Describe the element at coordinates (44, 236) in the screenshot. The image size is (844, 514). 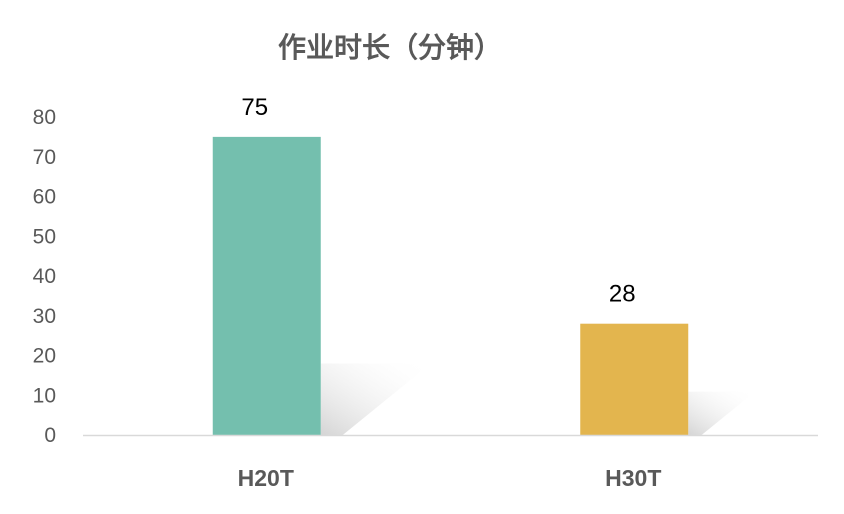
I see `y-tick-label: 50` at that location.